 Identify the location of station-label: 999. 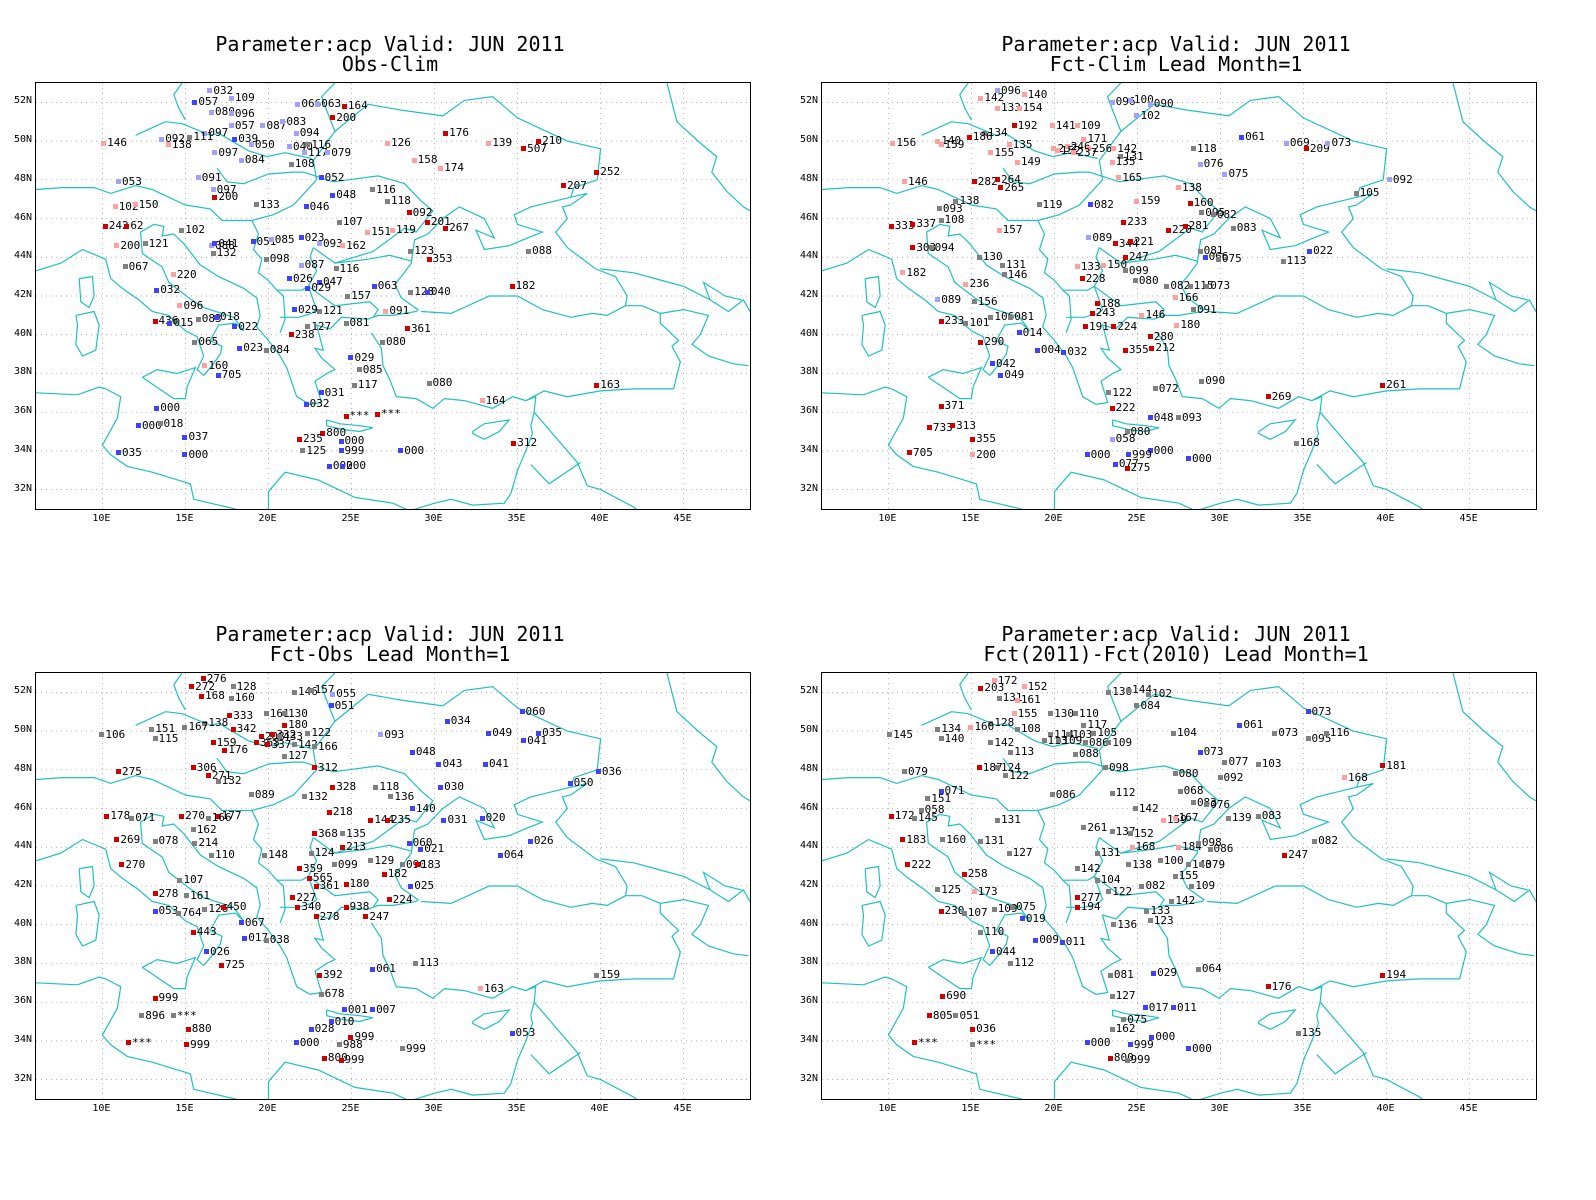
(354, 450).